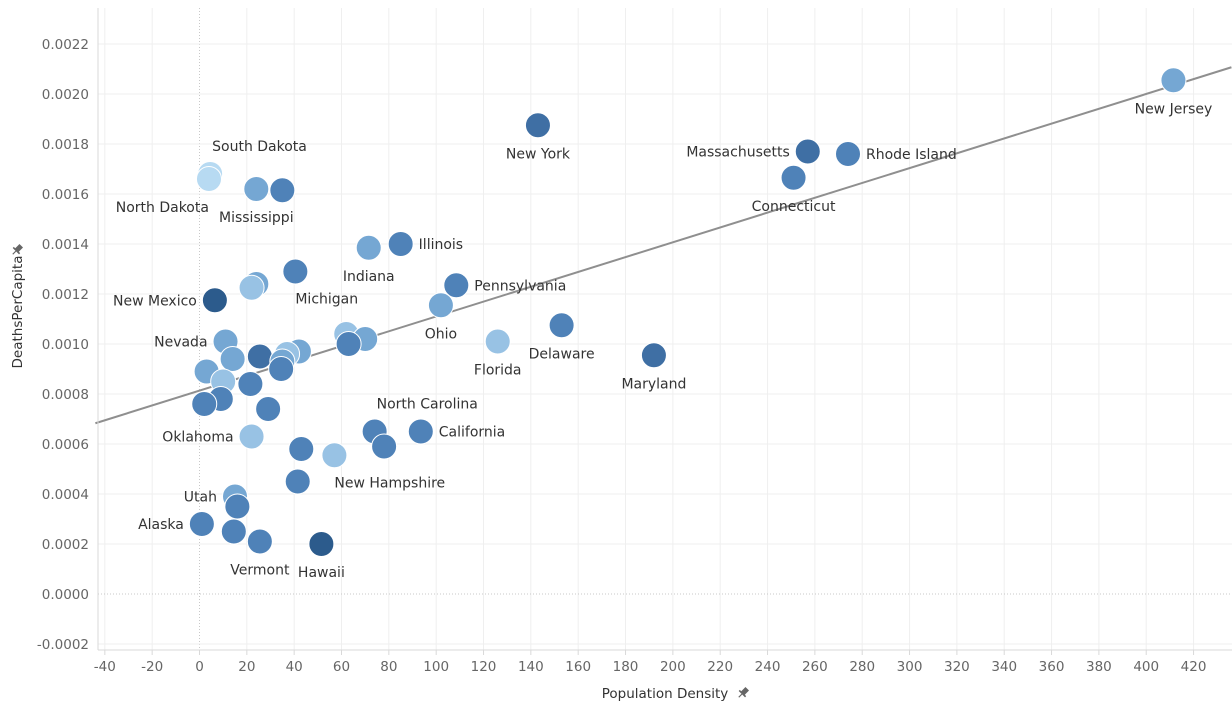  What do you see at coordinates (441, 334) in the screenshot?
I see `point-label: Ohio` at bounding box center [441, 334].